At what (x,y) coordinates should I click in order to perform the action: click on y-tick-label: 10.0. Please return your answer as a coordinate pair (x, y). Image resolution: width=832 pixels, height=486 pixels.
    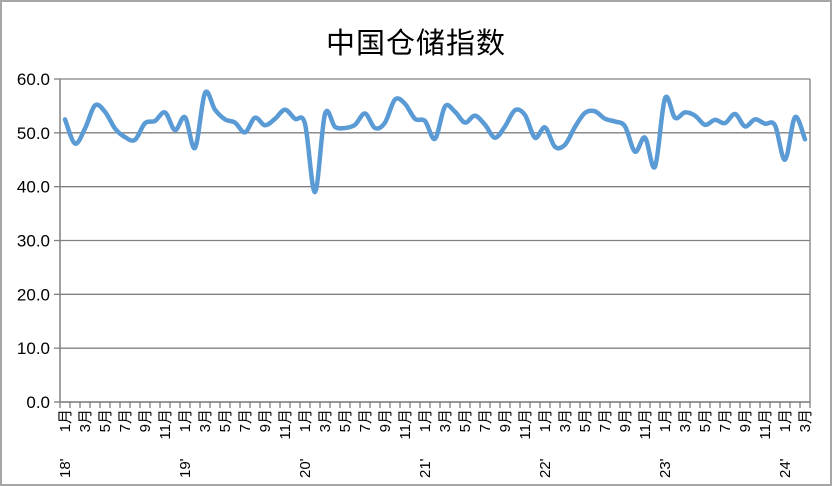
    Looking at the image, I should click on (33, 348).